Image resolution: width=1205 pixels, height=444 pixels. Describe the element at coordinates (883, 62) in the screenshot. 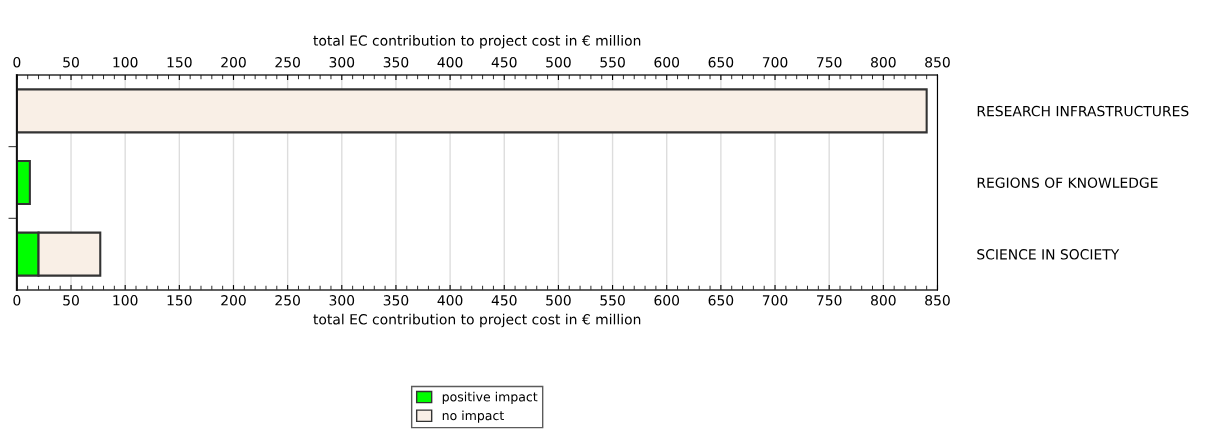

I see `x2-tick-label: 800` at that location.